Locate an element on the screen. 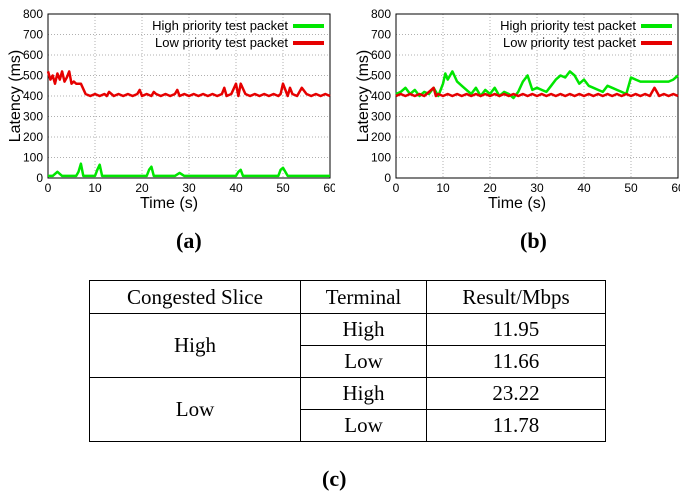 This screenshot has width=680, height=496. table-row: Low High 23.22 is located at coordinates (347, 409).